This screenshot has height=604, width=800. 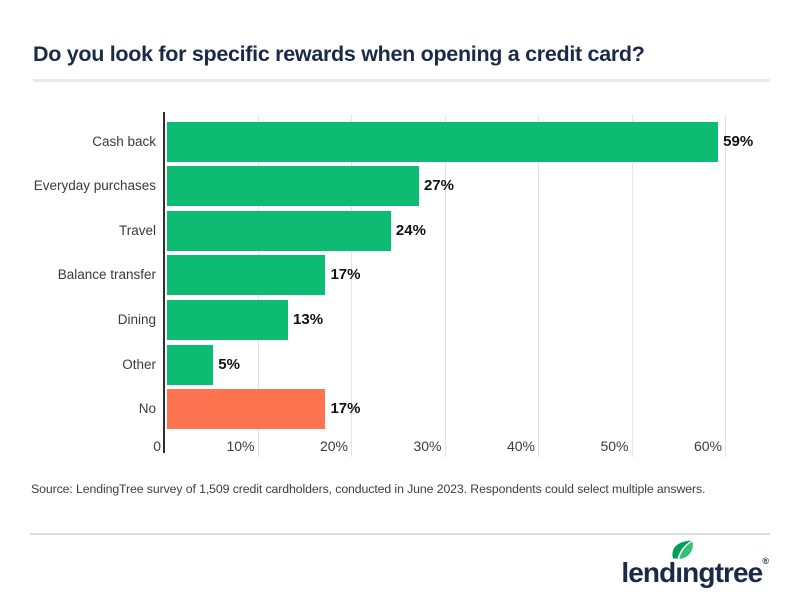 What do you see at coordinates (106, 275) in the screenshot?
I see `category-label: Balance transfer` at bounding box center [106, 275].